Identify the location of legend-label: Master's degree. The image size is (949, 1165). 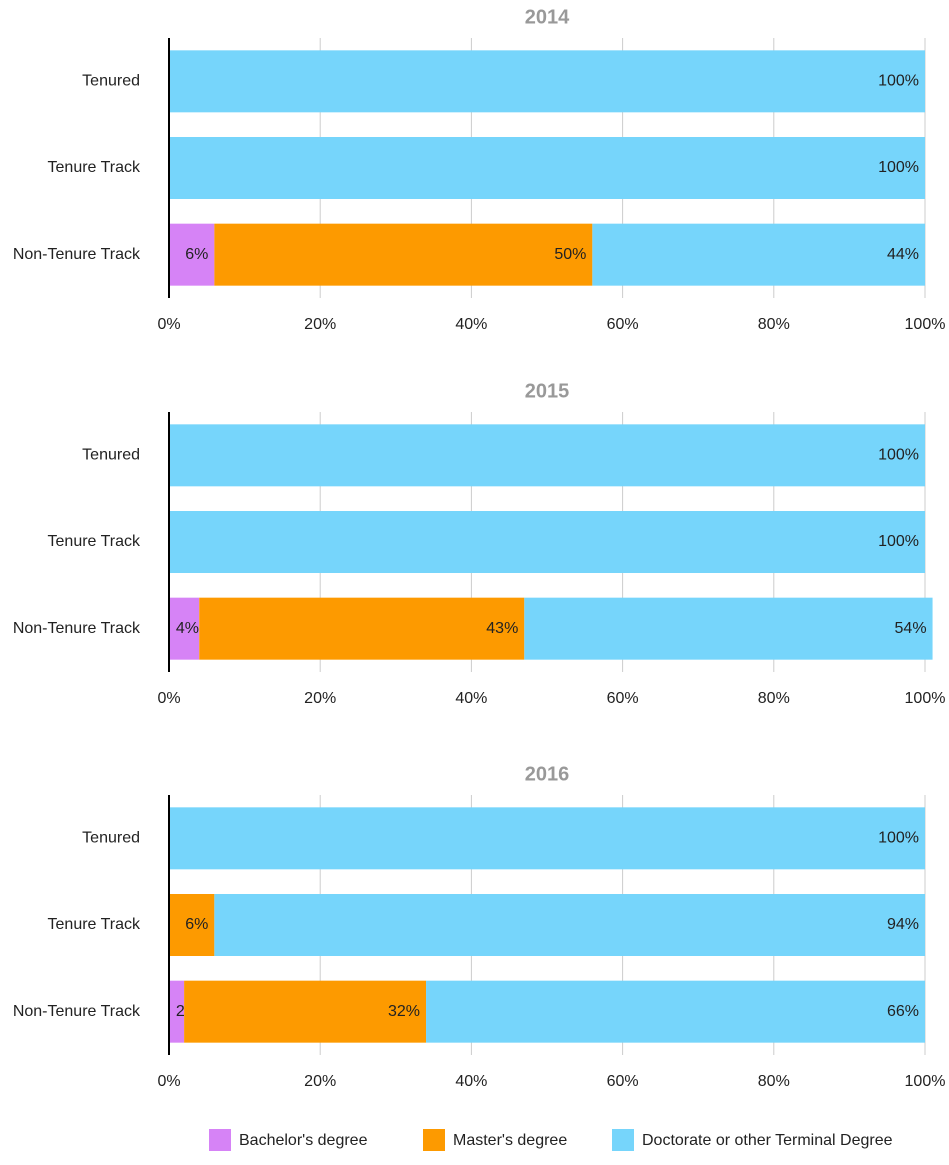
(510, 1140).